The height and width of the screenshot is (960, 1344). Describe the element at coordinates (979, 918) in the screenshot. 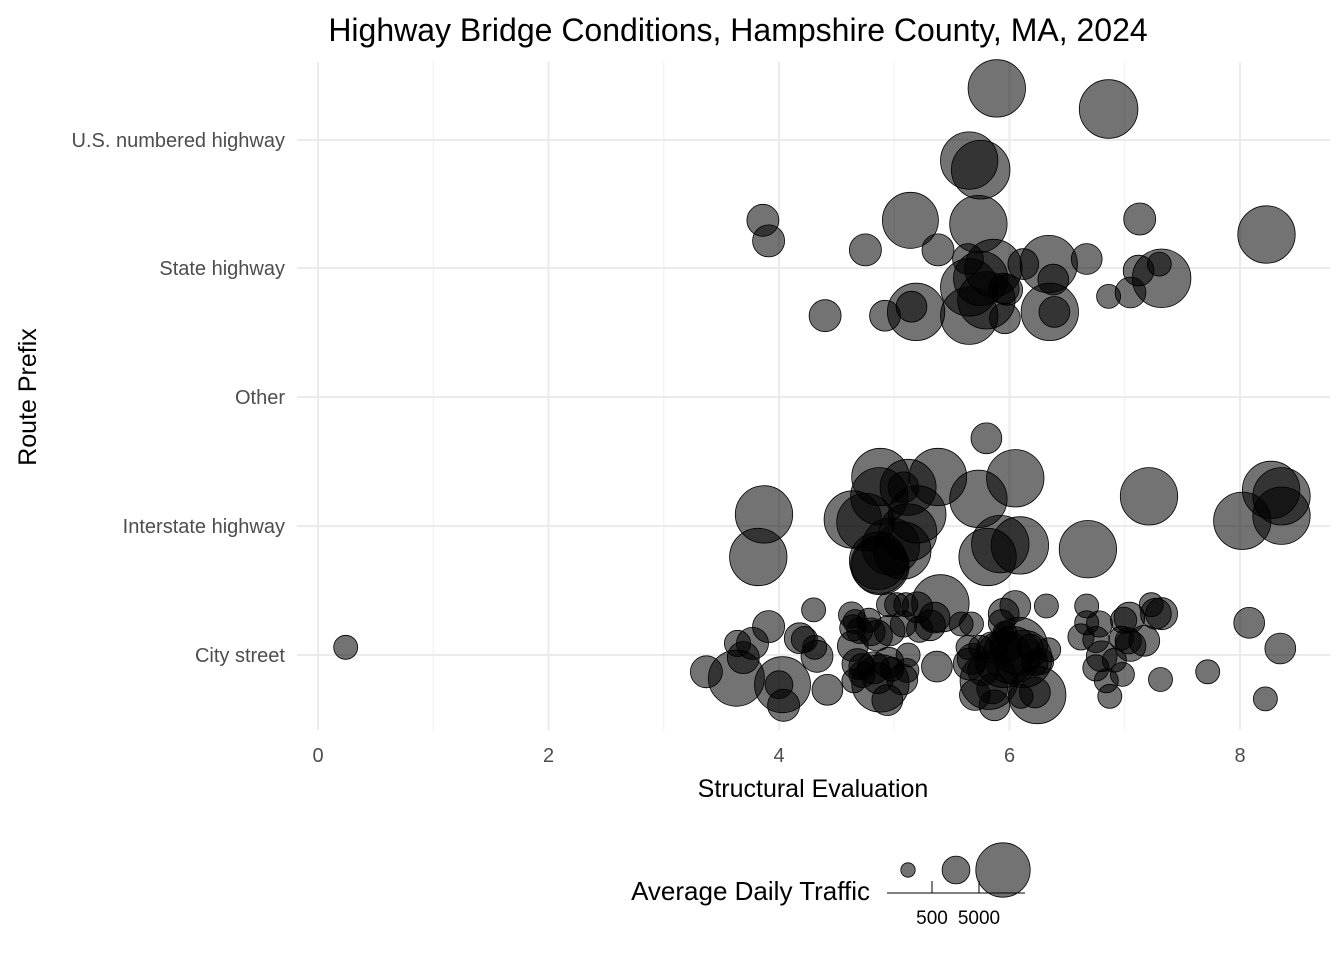

I see `legend-key-label: 5000` at that location.